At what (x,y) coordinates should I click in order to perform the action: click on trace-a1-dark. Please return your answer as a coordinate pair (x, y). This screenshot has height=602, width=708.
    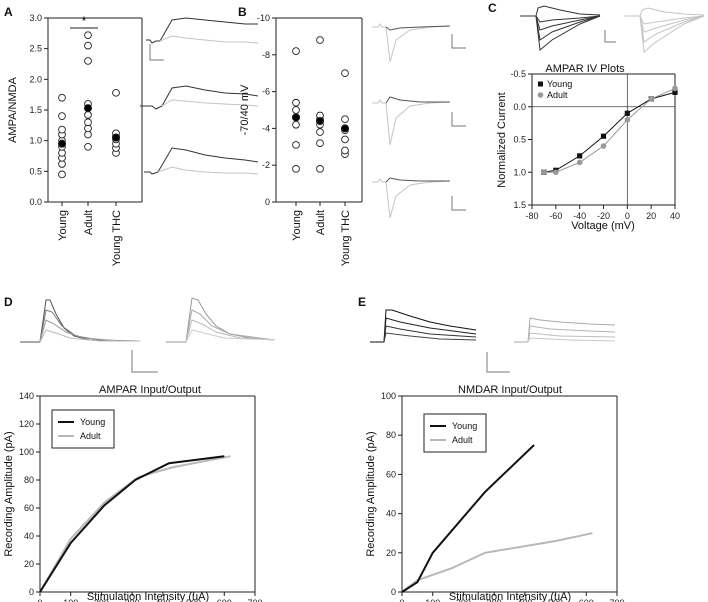
    Looking at the image, I should click on (202, 30).